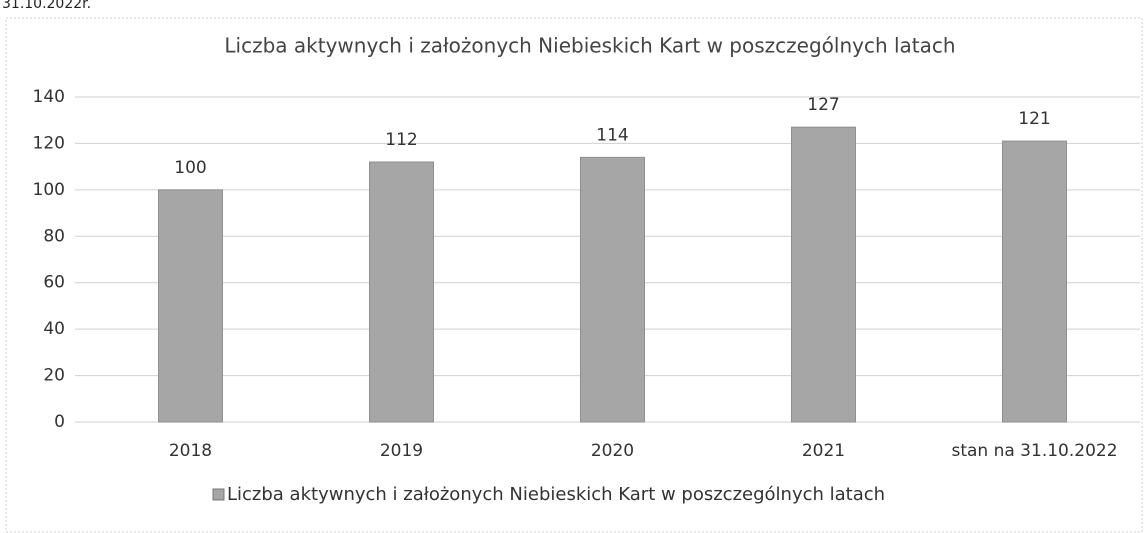 The width and height of the screenshot is (1145, 533). Describe the element at coordinates (54, 329) in the screenshot. I see `y-tick-label: 40` at that location.